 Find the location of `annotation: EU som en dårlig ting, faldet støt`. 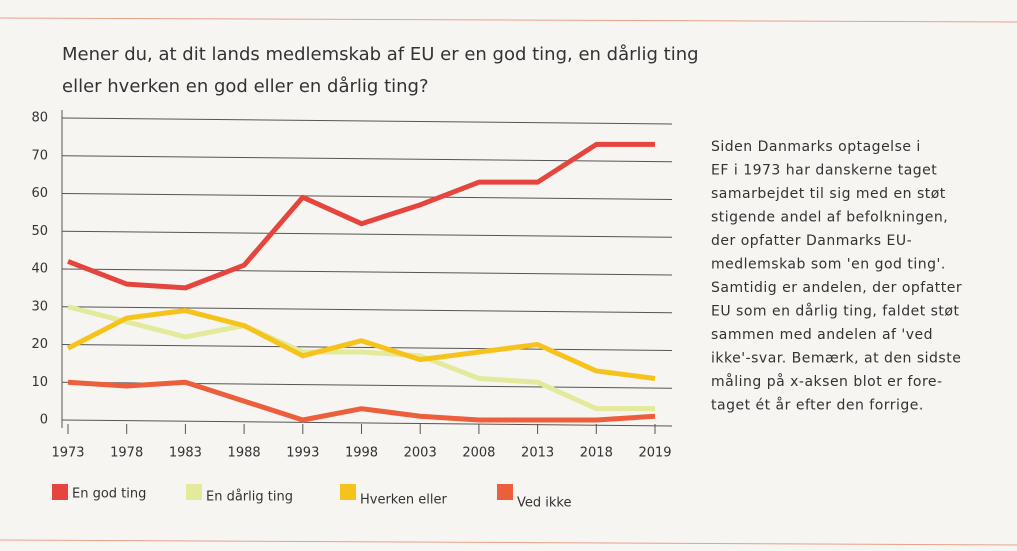

annotation: EU som en dårlig ting, faldet støt is located at coordinates (835, 311).